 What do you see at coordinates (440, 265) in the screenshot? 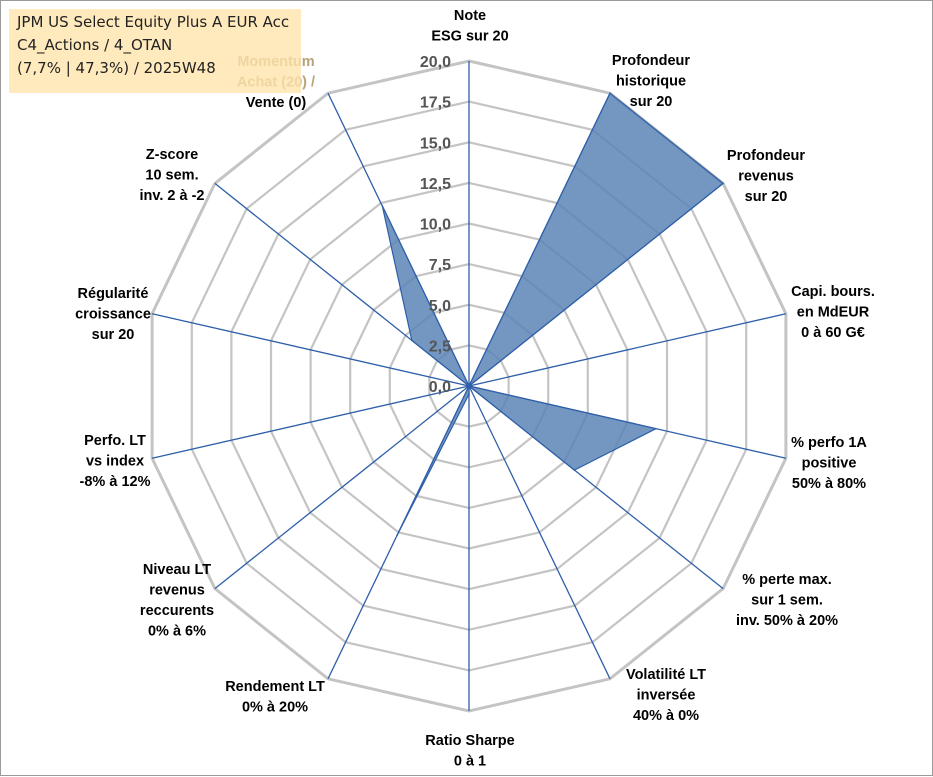
I see `tick-label: 7,5` at bounding box center [440, 265].